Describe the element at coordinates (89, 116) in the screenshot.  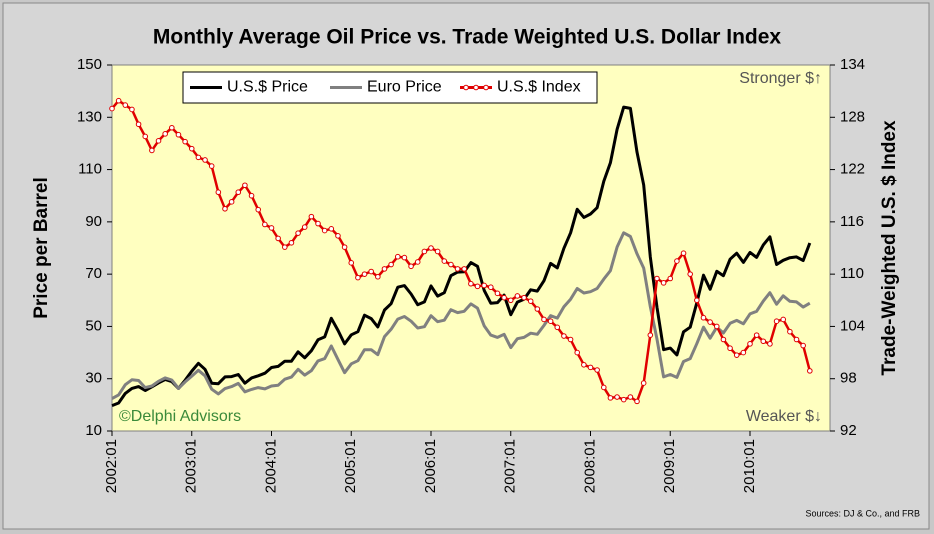
I see `y-tick-label: 130` at that location.